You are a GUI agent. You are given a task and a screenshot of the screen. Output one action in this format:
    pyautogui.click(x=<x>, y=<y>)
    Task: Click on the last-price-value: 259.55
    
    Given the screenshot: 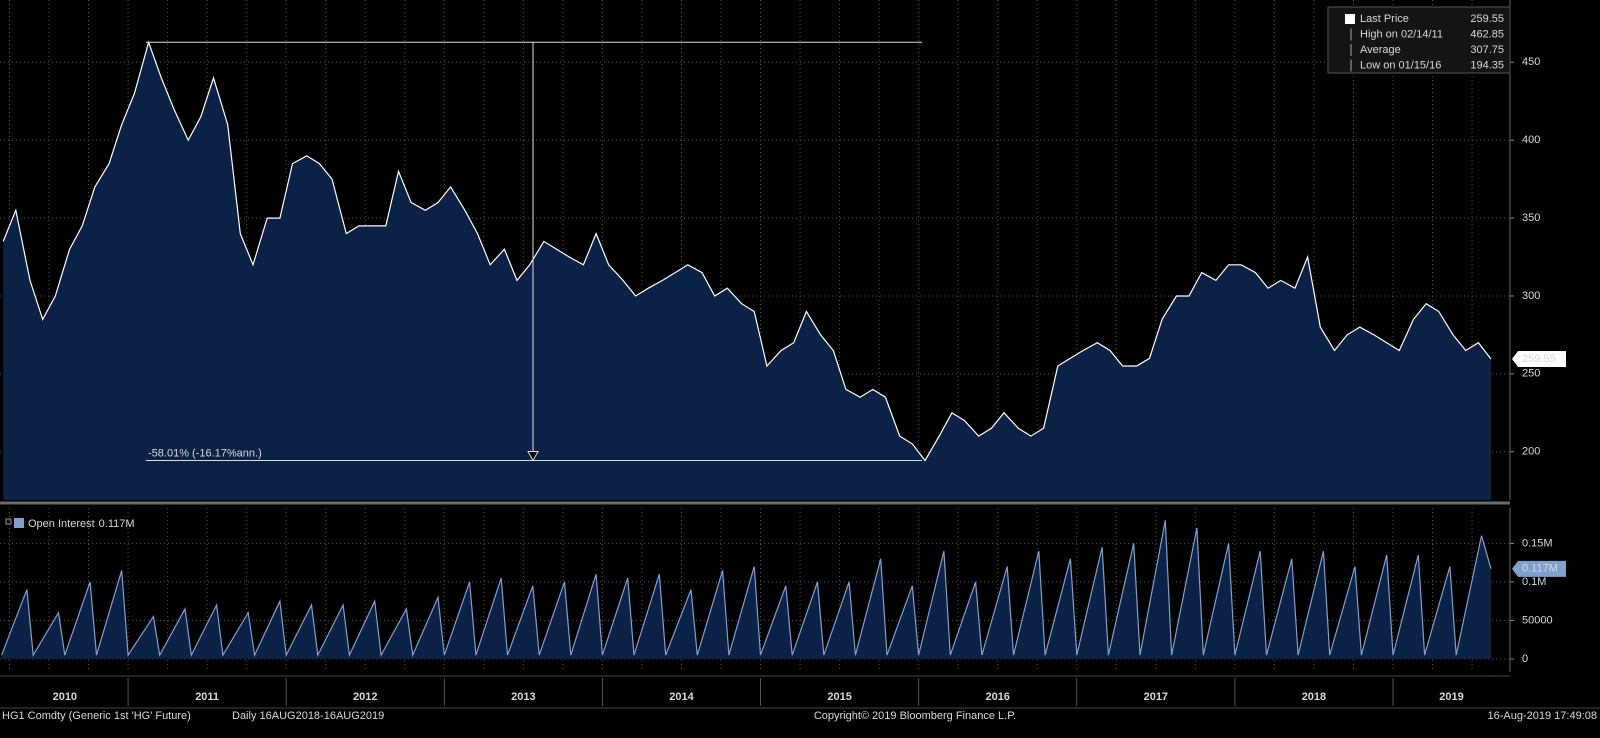 What is the action you would take?
    pyautogui.click(x=1539, y=359)
    